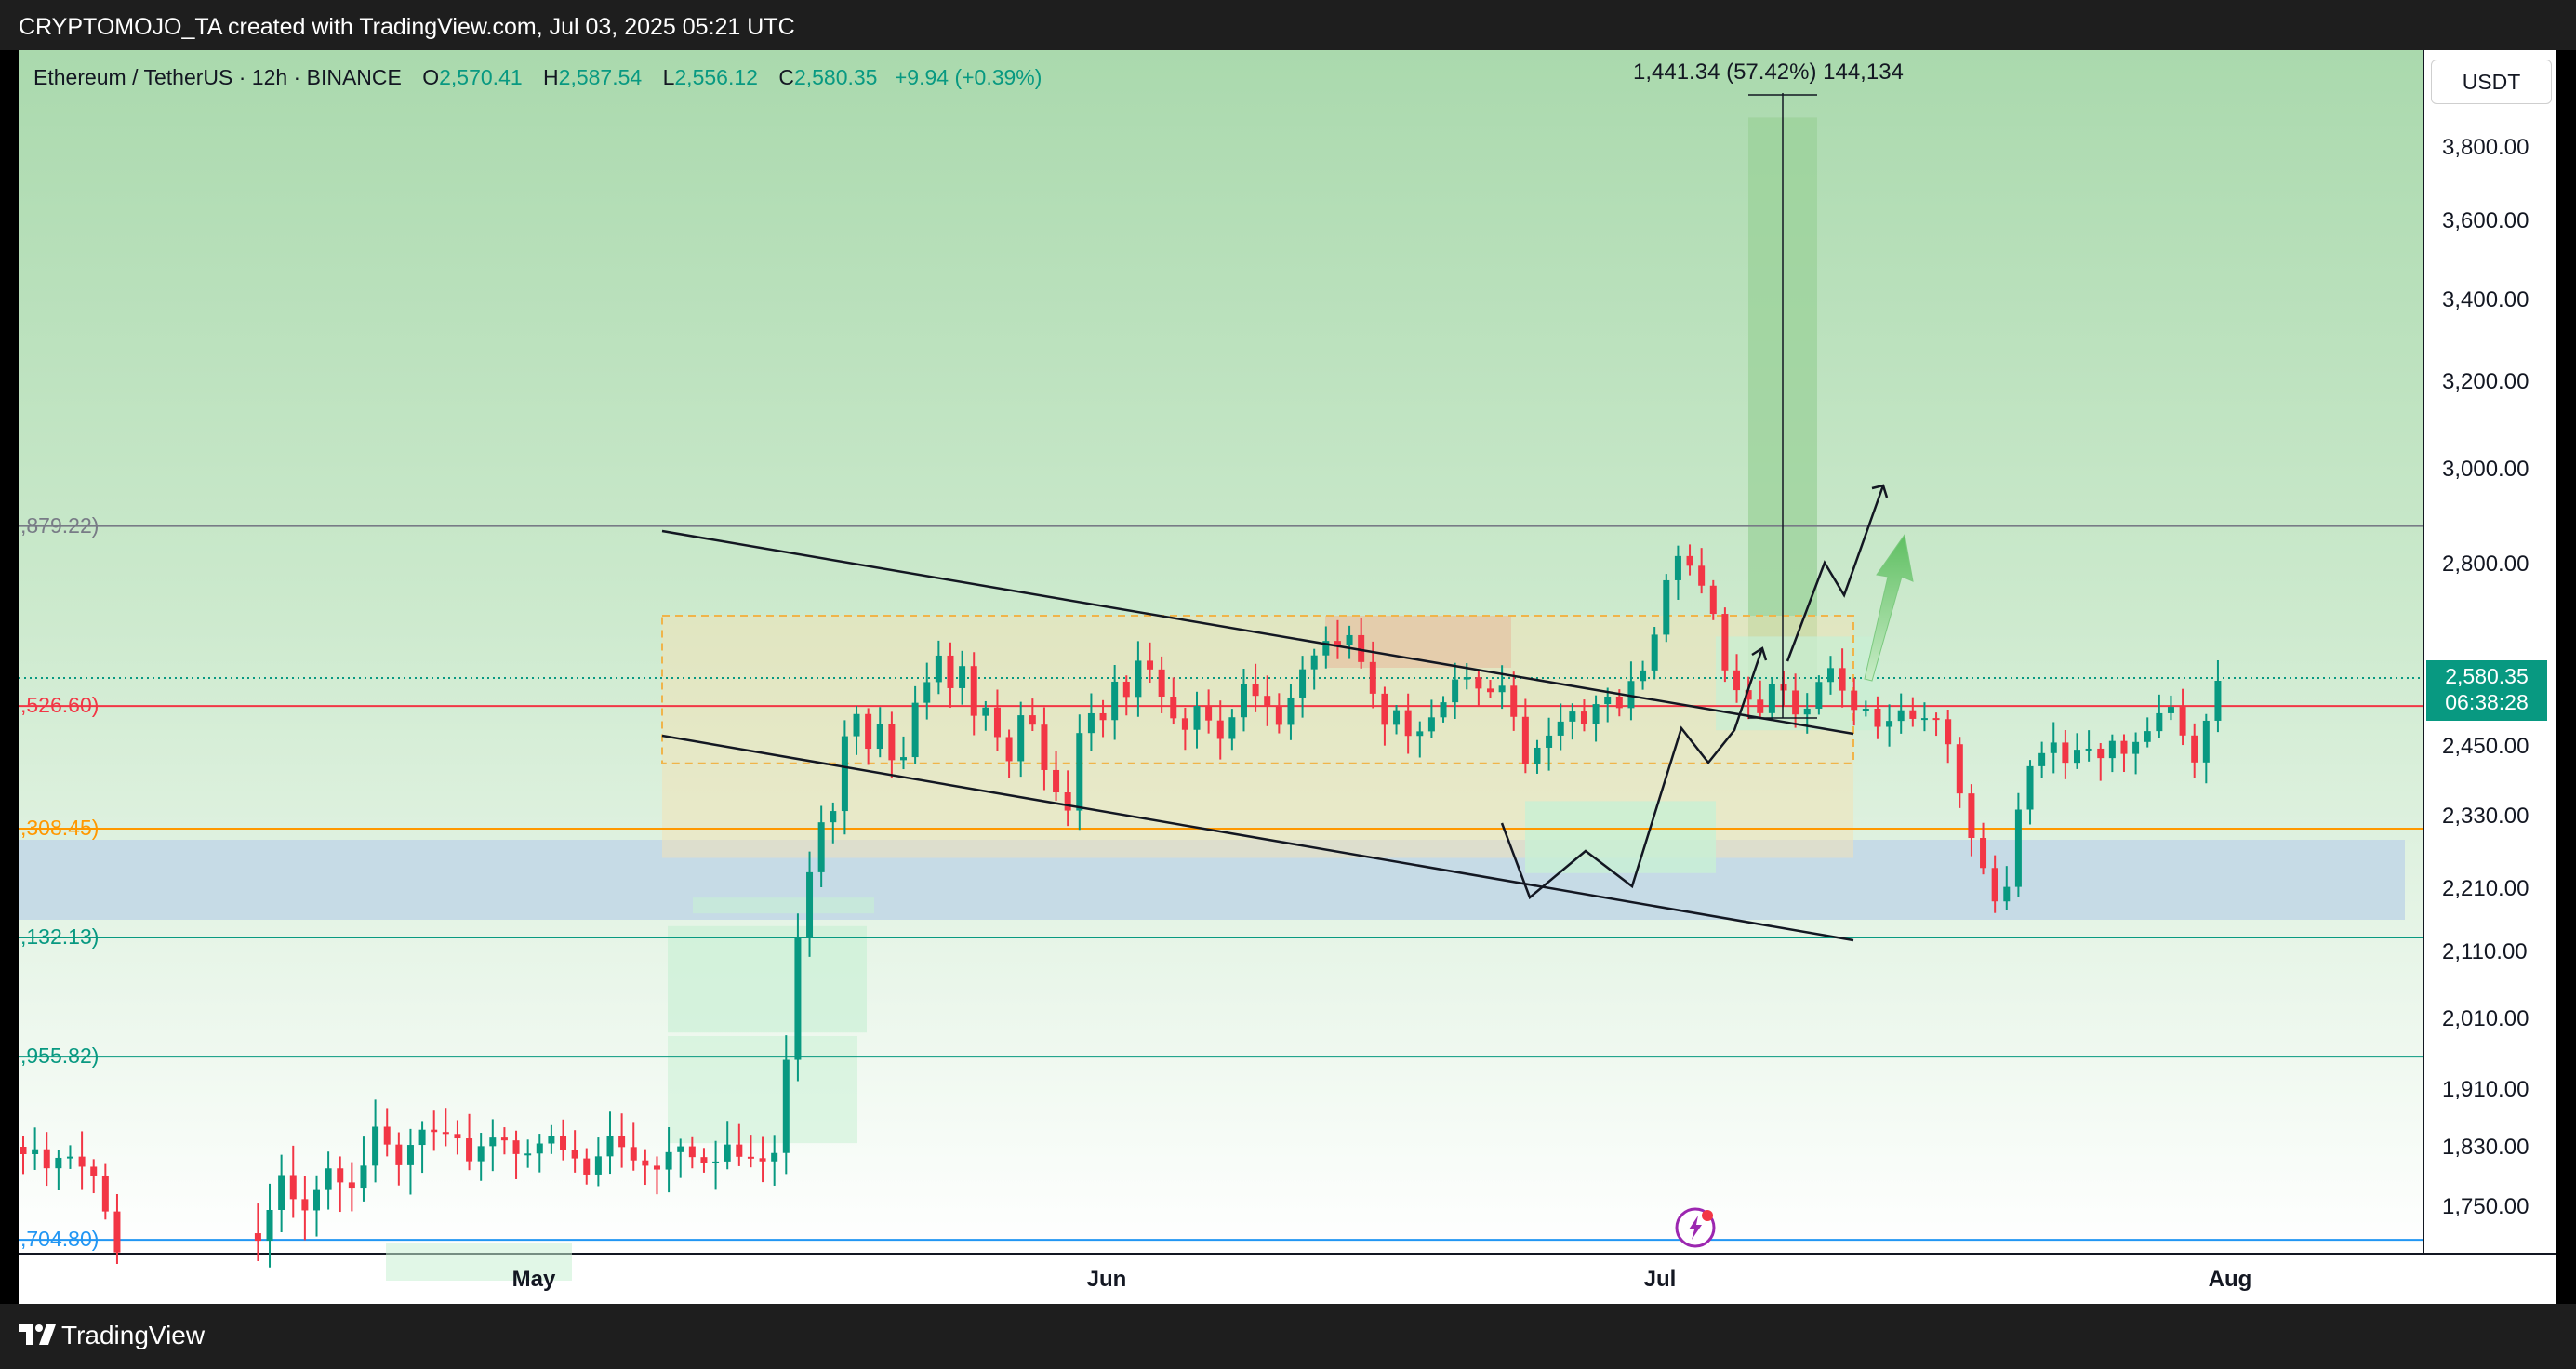  I want to click on footer-brand: TradingView, so click(133, 1335).